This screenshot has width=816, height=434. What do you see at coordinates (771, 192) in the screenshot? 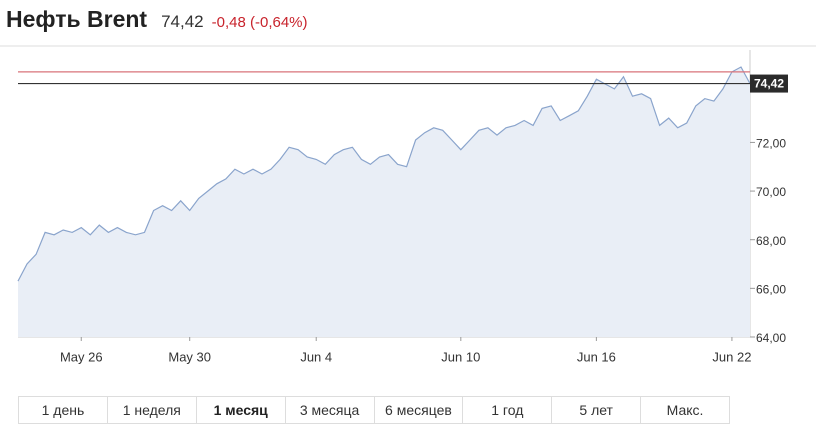
I see `y-tick-label: 70,00` at bounding box center [771, 192].